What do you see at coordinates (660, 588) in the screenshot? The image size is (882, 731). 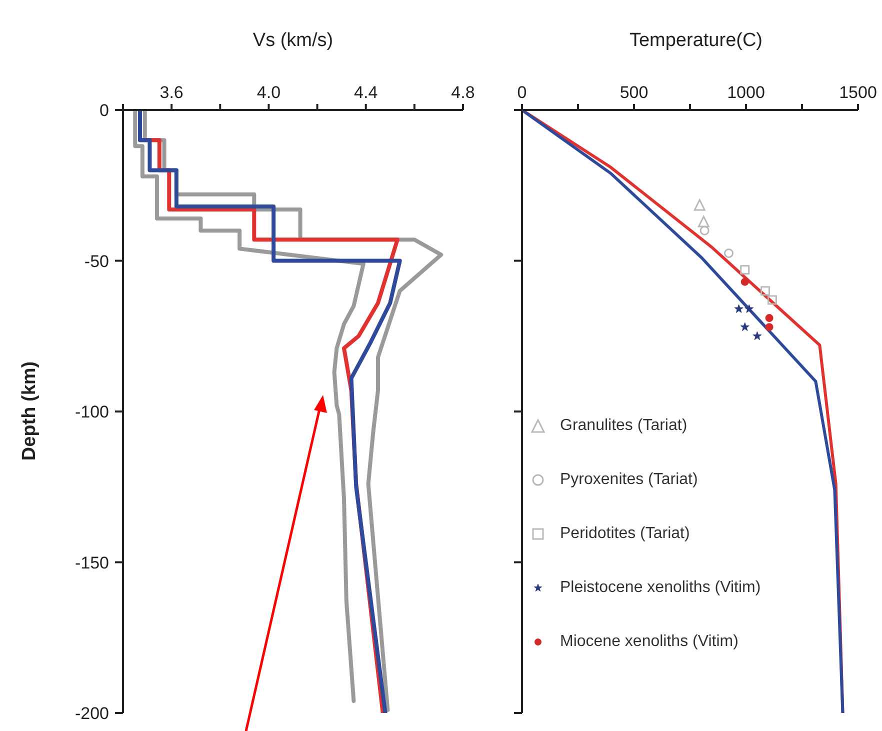 I see `legend-label: Pleistocene xenoliths (Vitim)` at bounding box center [660, 588].